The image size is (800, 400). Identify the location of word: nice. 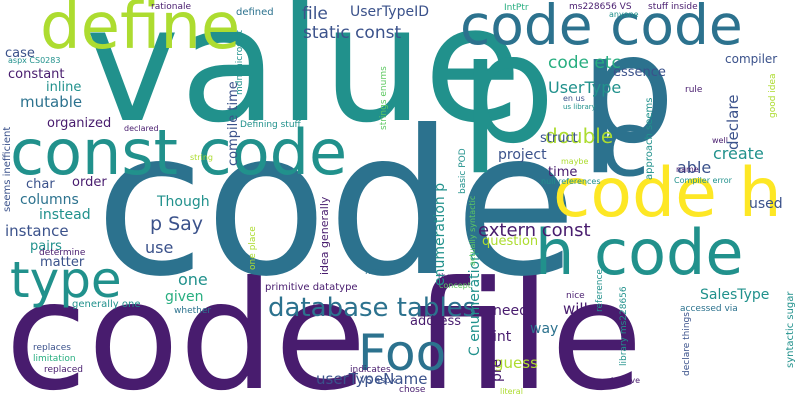
(575, 296).